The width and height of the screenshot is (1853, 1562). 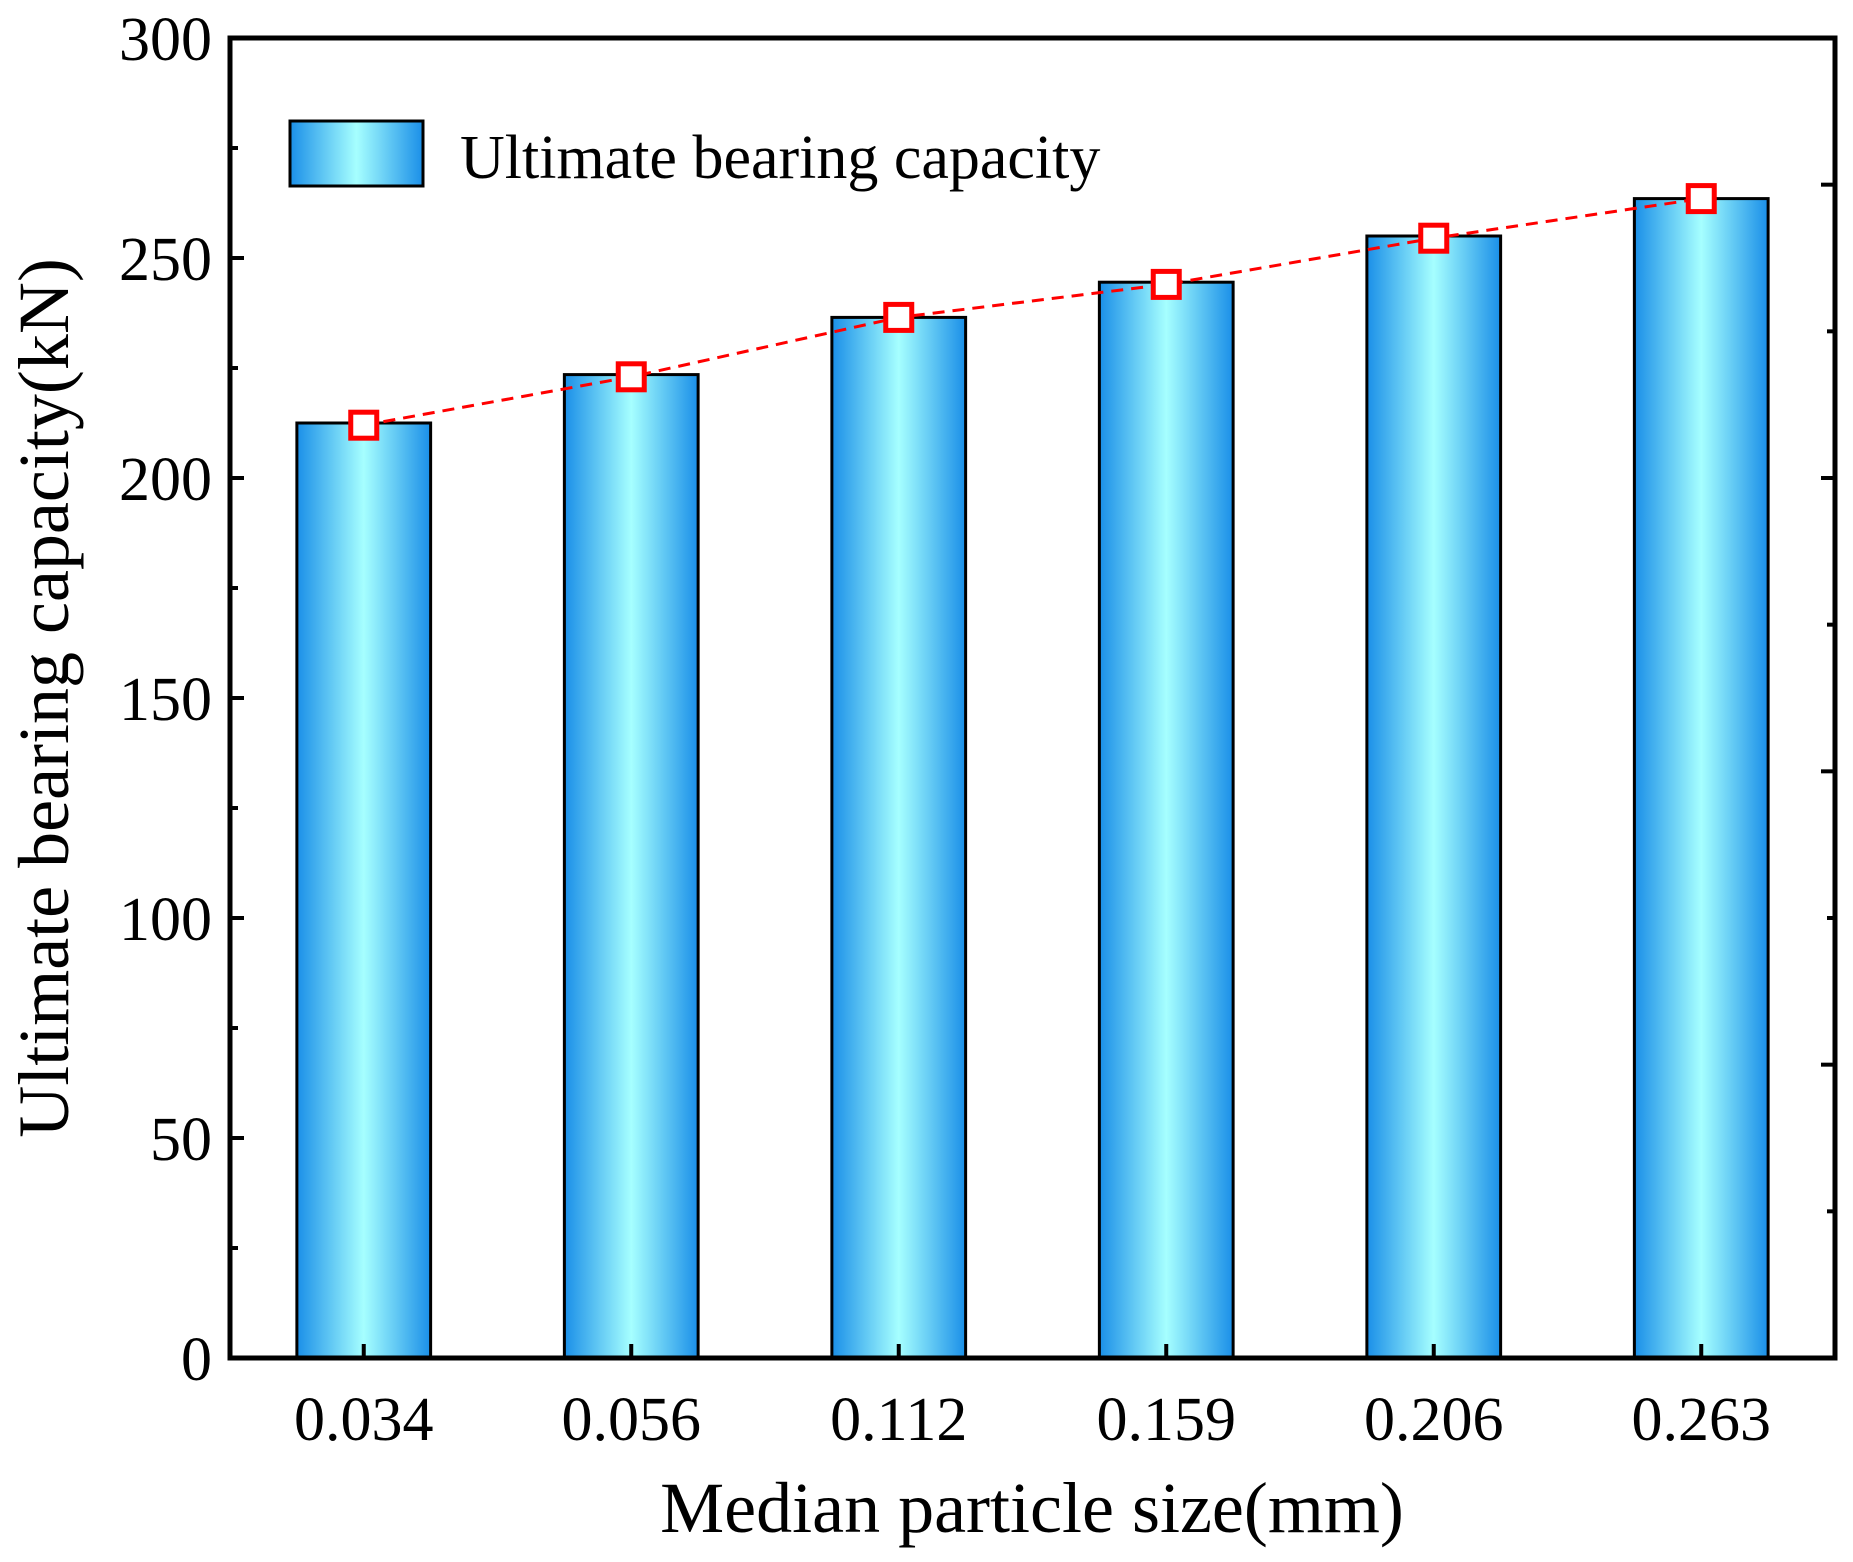 I want to click on y-tick-label: 300, so click(x=165, y=40).